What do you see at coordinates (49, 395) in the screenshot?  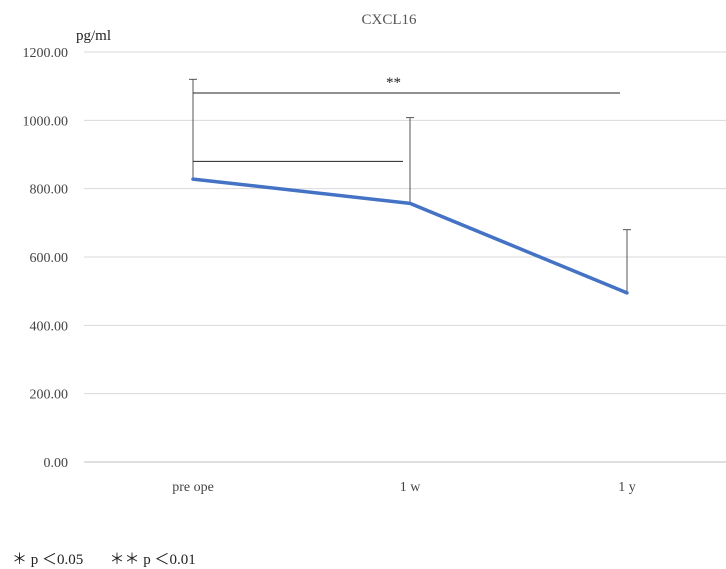 I see `y-tick-label: 200.00` at bounding box center [49, 395].